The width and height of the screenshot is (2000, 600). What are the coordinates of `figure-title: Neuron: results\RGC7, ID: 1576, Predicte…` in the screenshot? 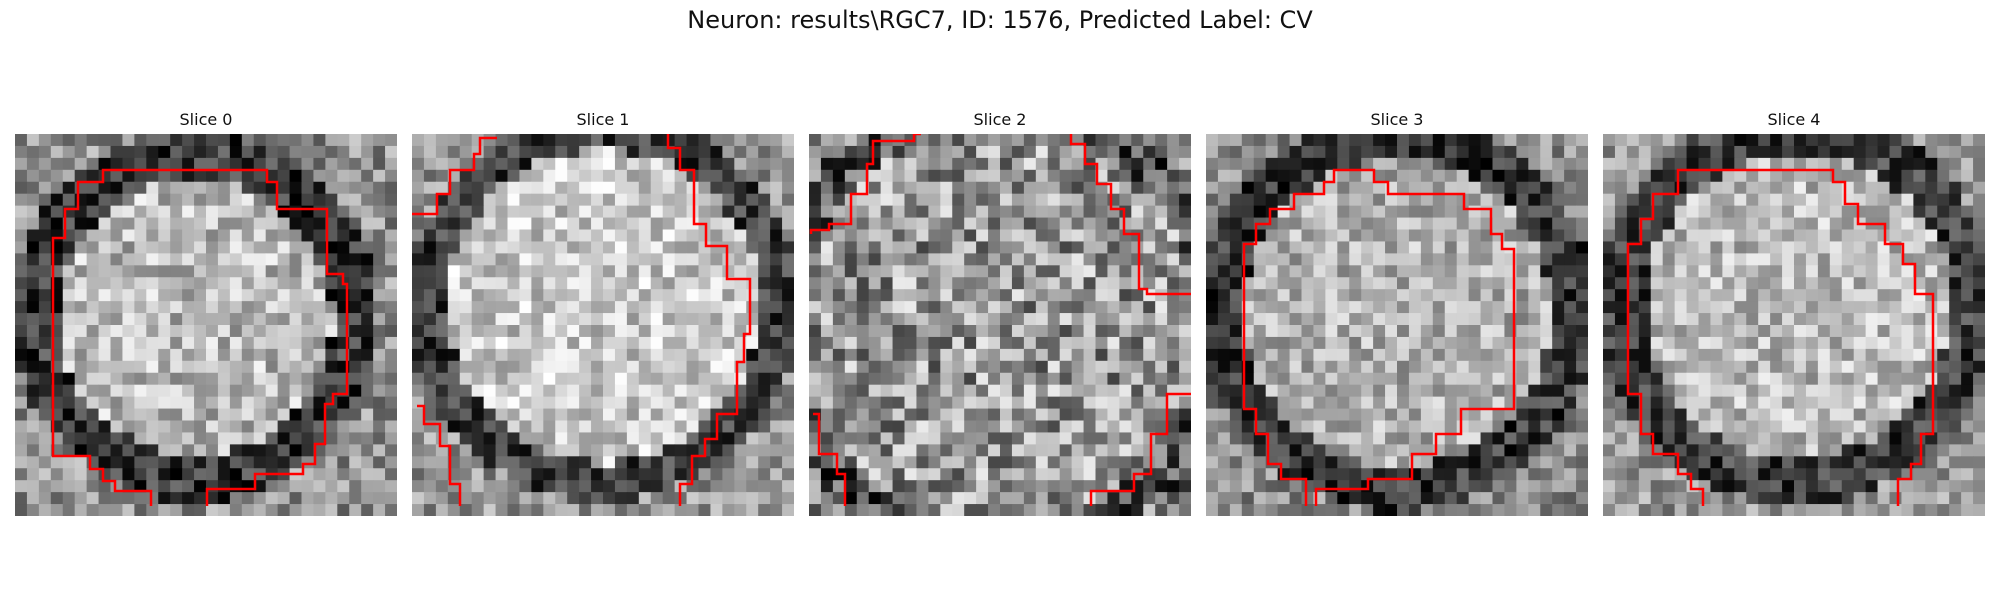 It's located at (1000, 20).